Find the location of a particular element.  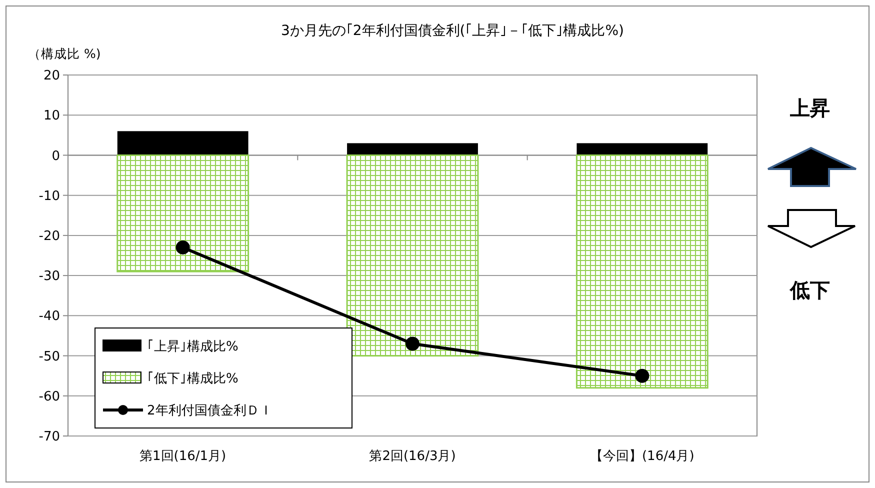

y-tick-label: -10 is located at coordinates (49, 196).